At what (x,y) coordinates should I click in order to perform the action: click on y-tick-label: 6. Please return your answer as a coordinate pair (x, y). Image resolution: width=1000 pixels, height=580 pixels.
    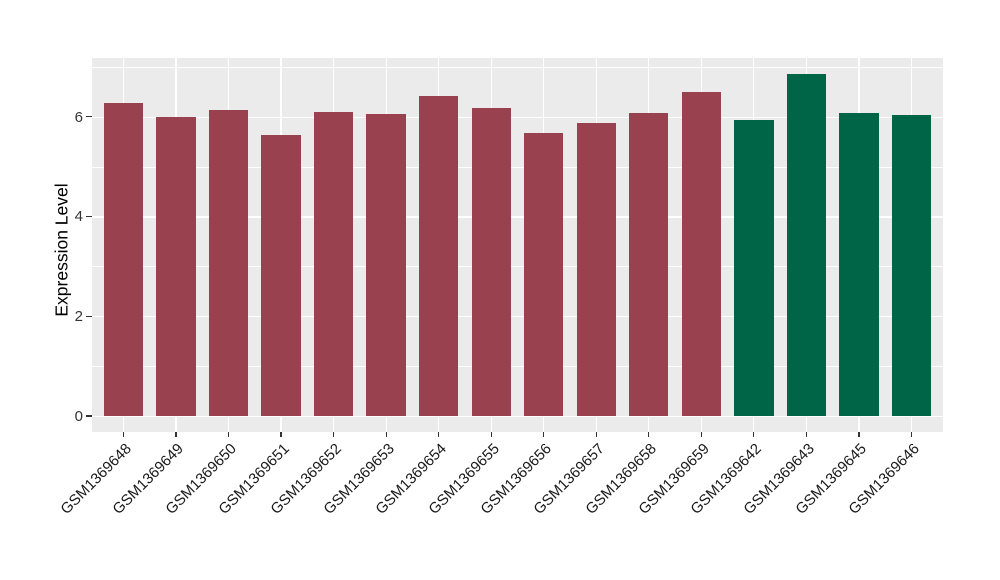
    Looking at the image, I should click on (78, 117).